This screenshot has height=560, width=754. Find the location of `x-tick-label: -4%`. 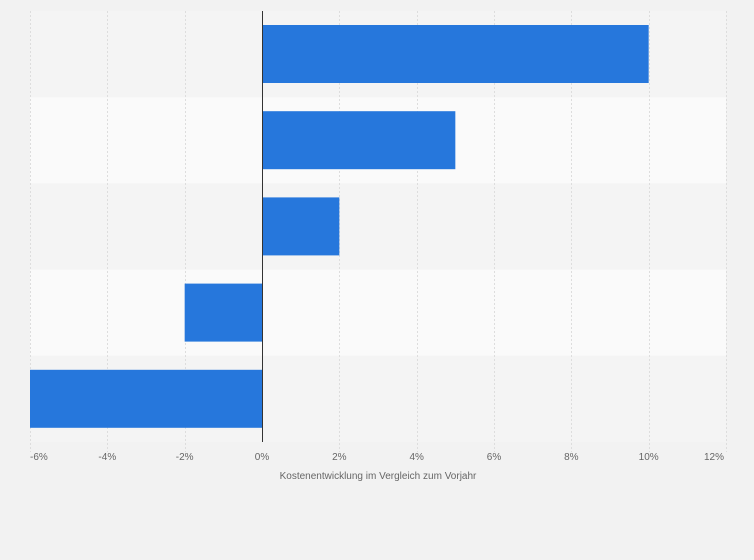

x-tick-label: -4% is located at coordinates (107, 457).